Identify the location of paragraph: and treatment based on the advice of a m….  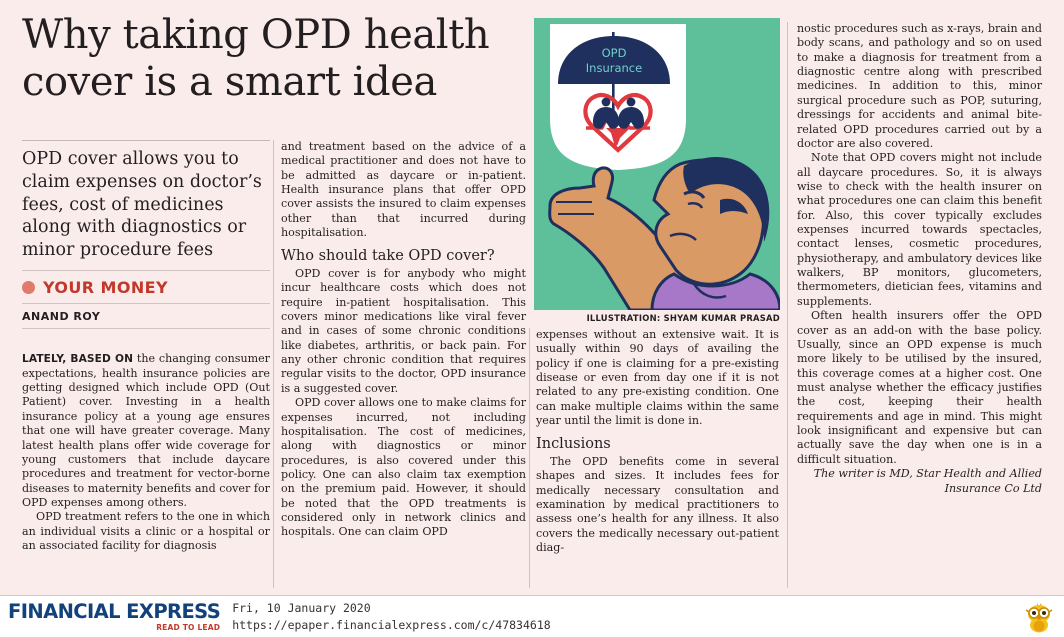
(403, 190).